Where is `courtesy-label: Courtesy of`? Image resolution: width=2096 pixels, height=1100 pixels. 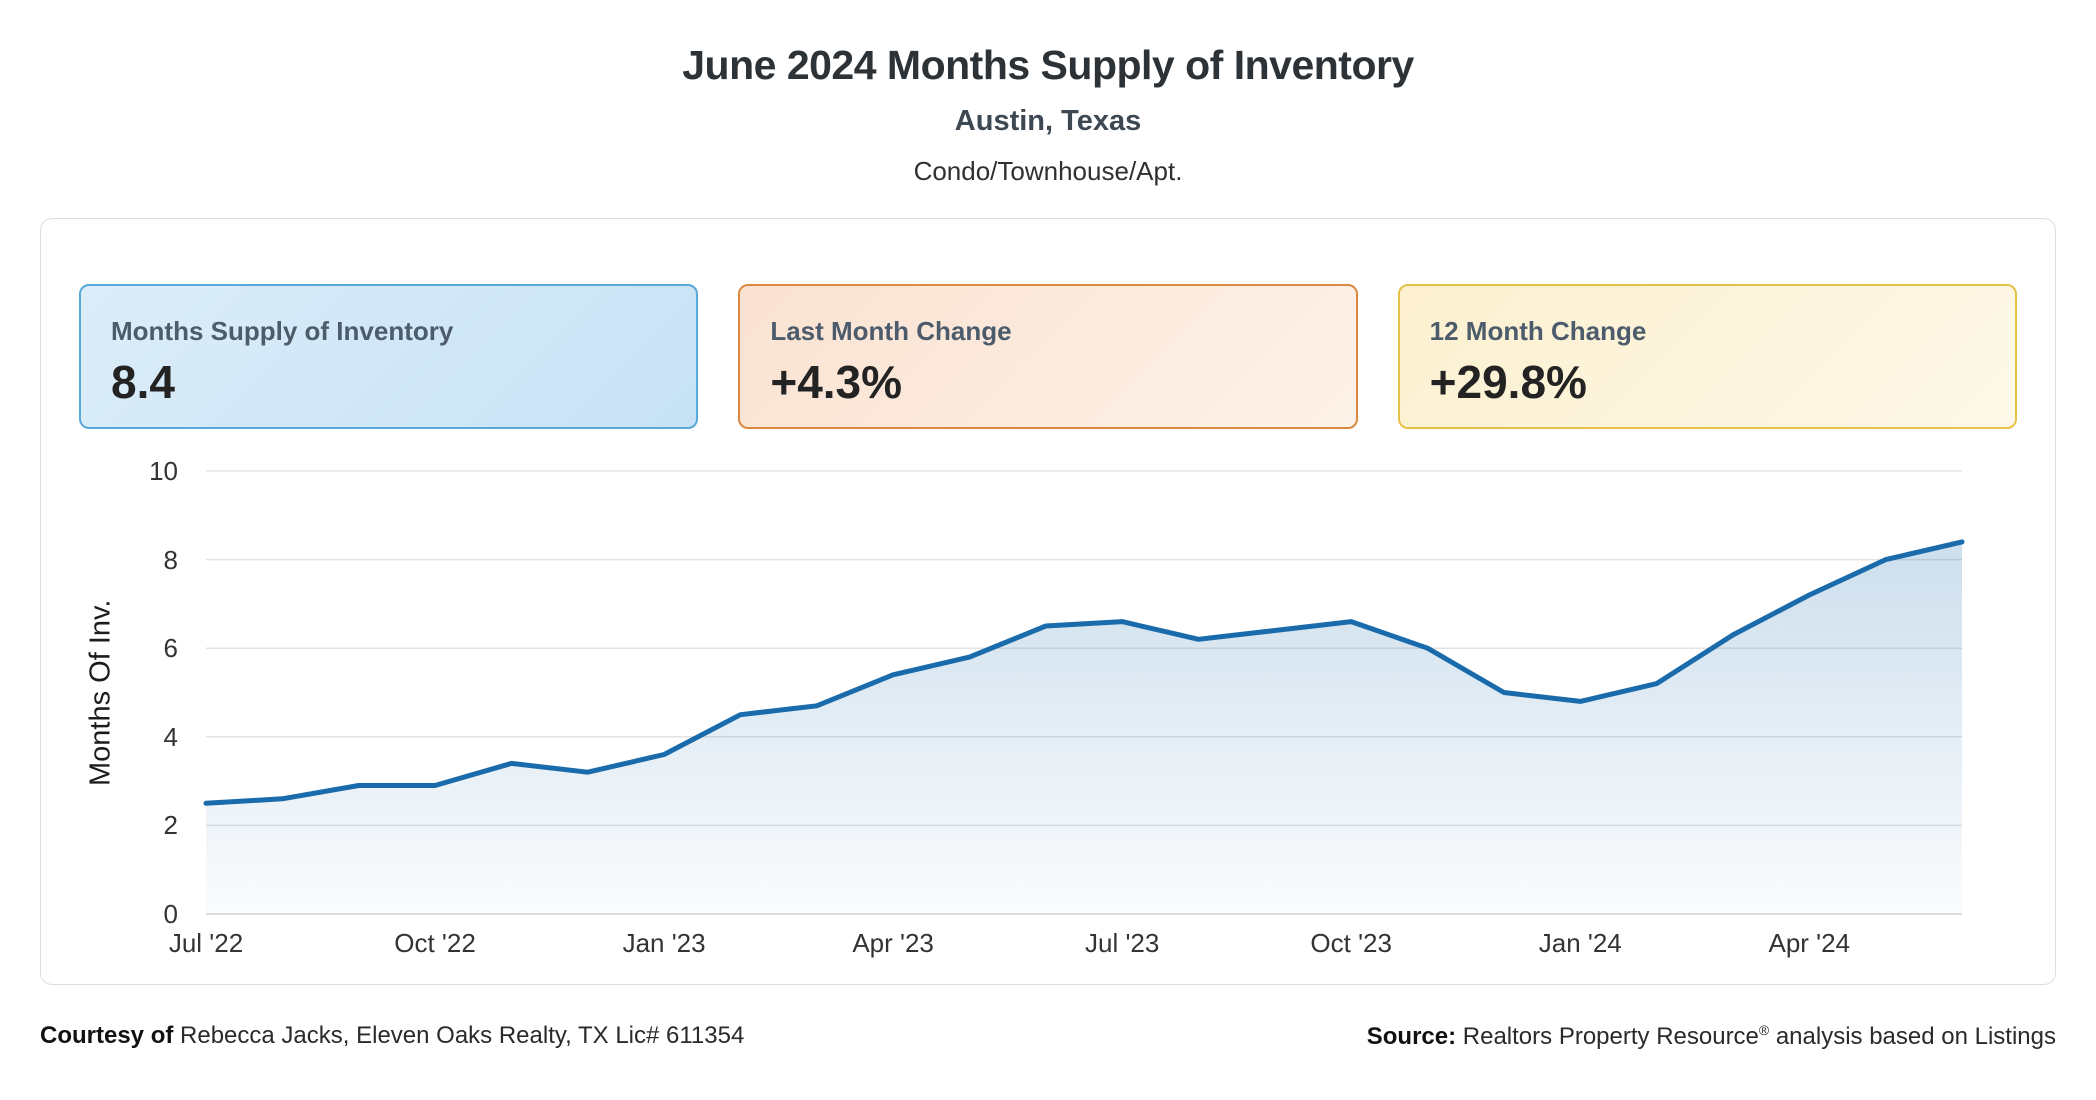
courtesy-label: Courtesy of is located at coordinates (107, 1035).